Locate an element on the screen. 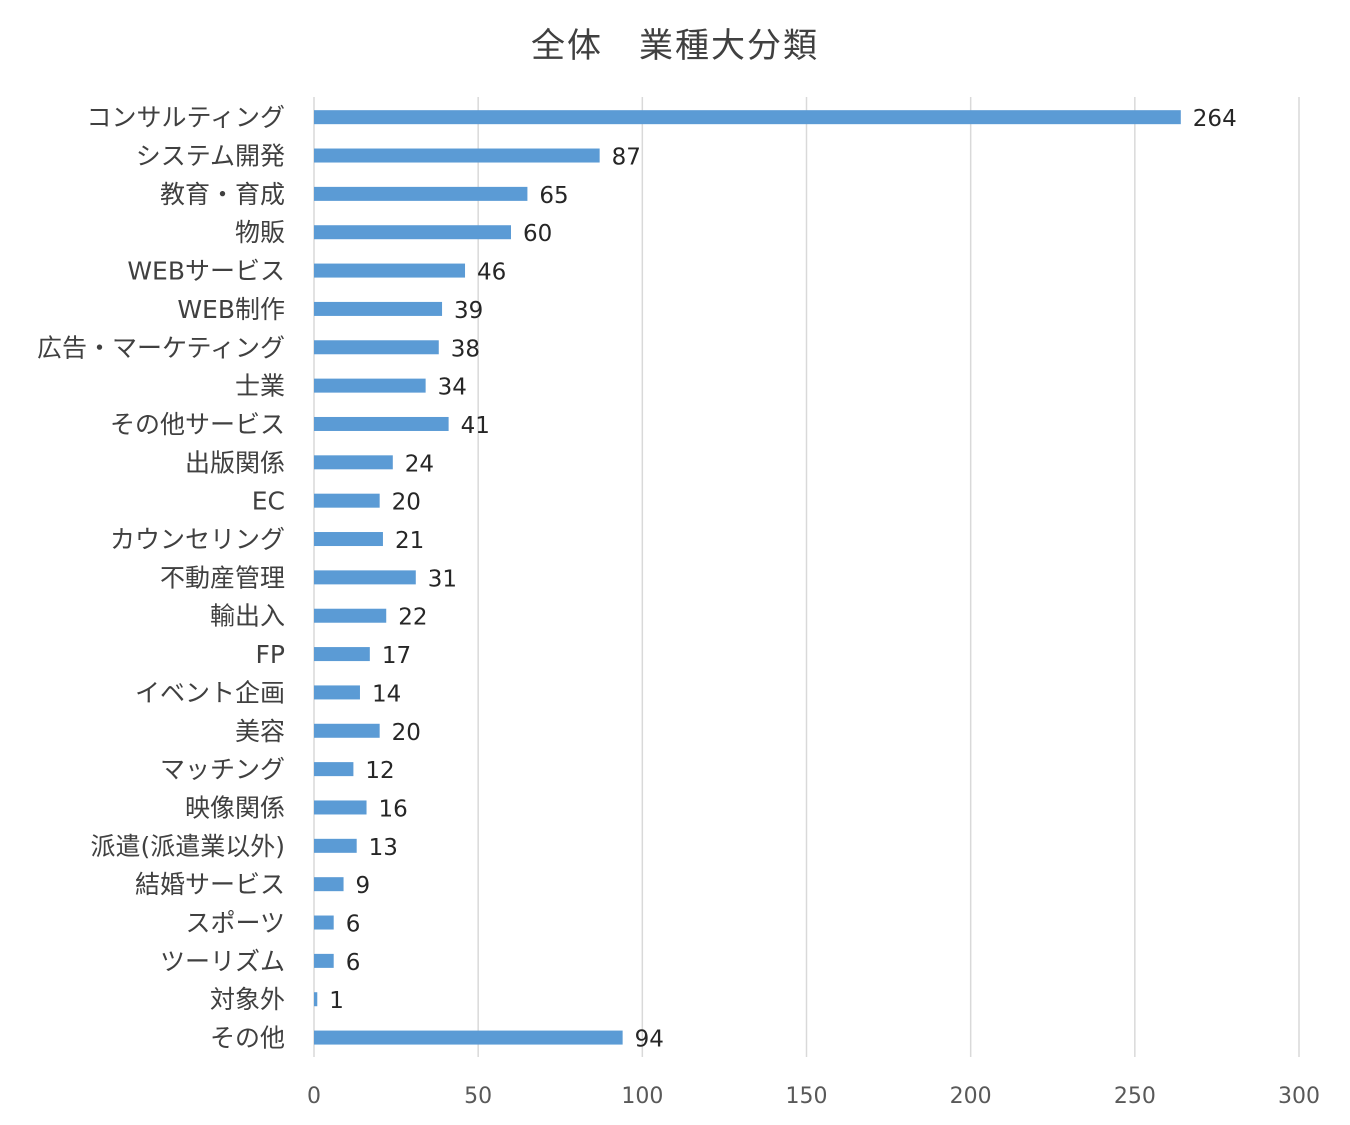 The width and height of the screenshot is (1350, 1125). category-label: マッチング is located at coordinates (222, 769).